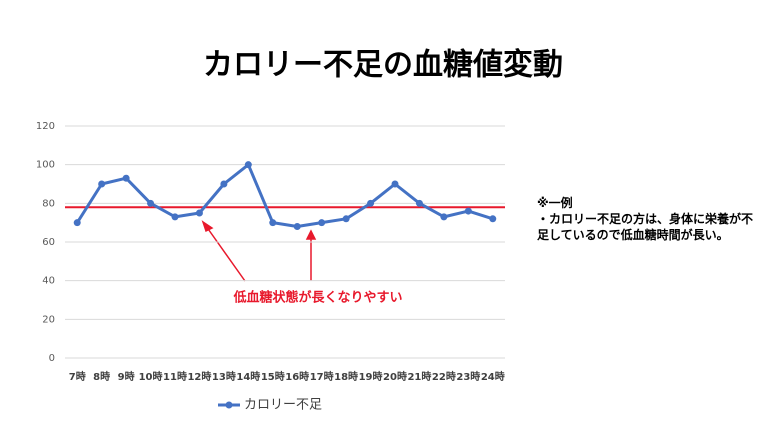  I want to click on note-heading: ※一例, so click(555, 203).